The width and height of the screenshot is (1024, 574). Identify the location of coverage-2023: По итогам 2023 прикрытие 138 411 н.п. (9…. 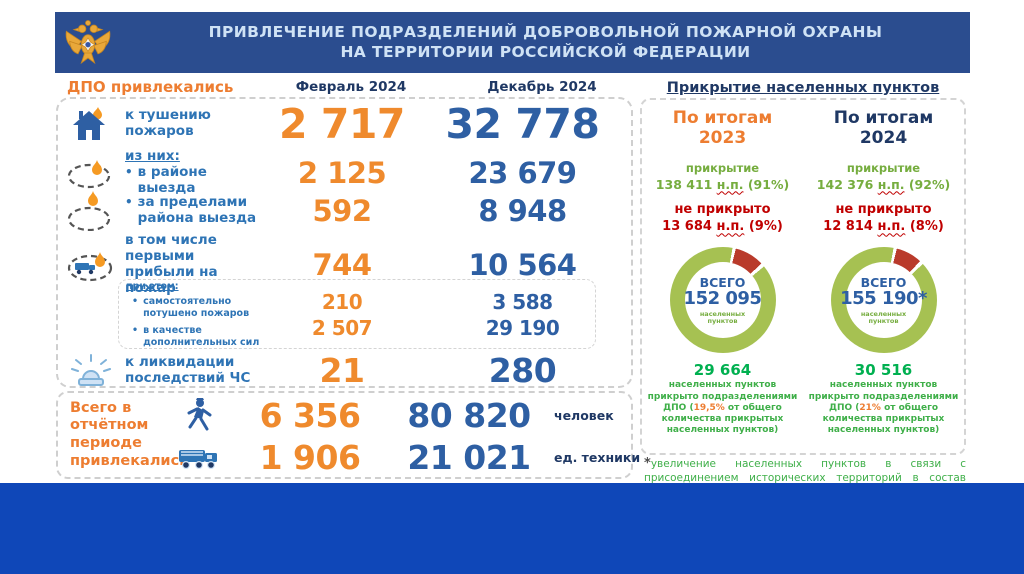
(722, 276).